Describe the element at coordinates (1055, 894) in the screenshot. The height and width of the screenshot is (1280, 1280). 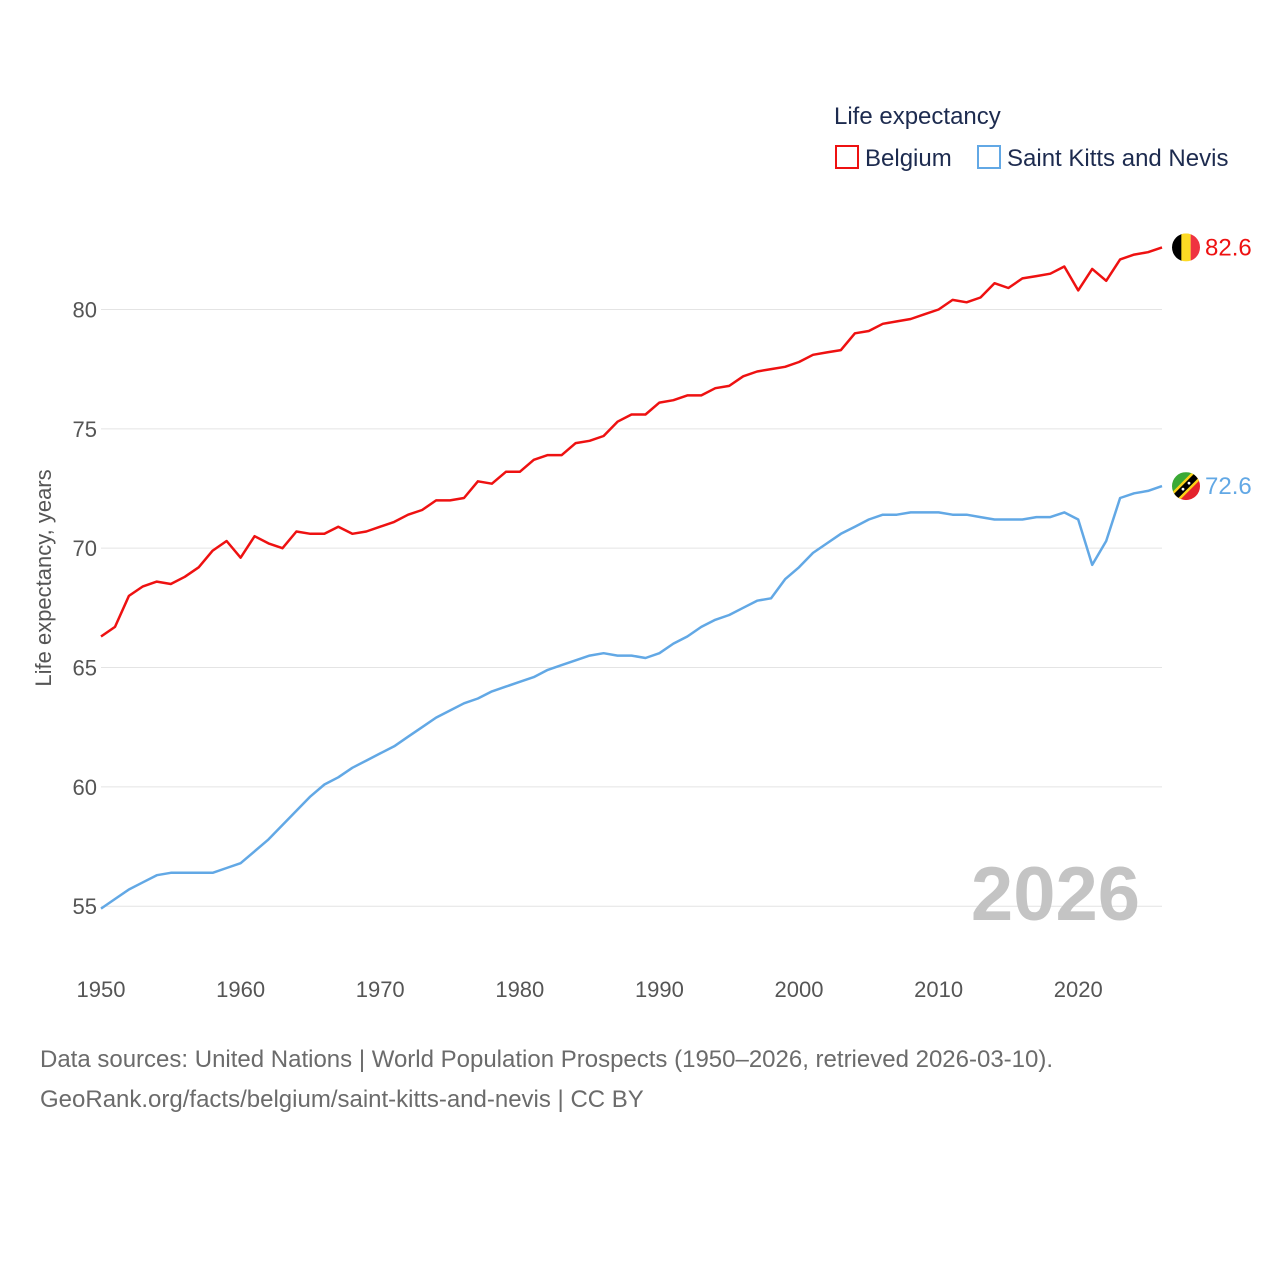
I see `year-watermark: 2026` at that location.